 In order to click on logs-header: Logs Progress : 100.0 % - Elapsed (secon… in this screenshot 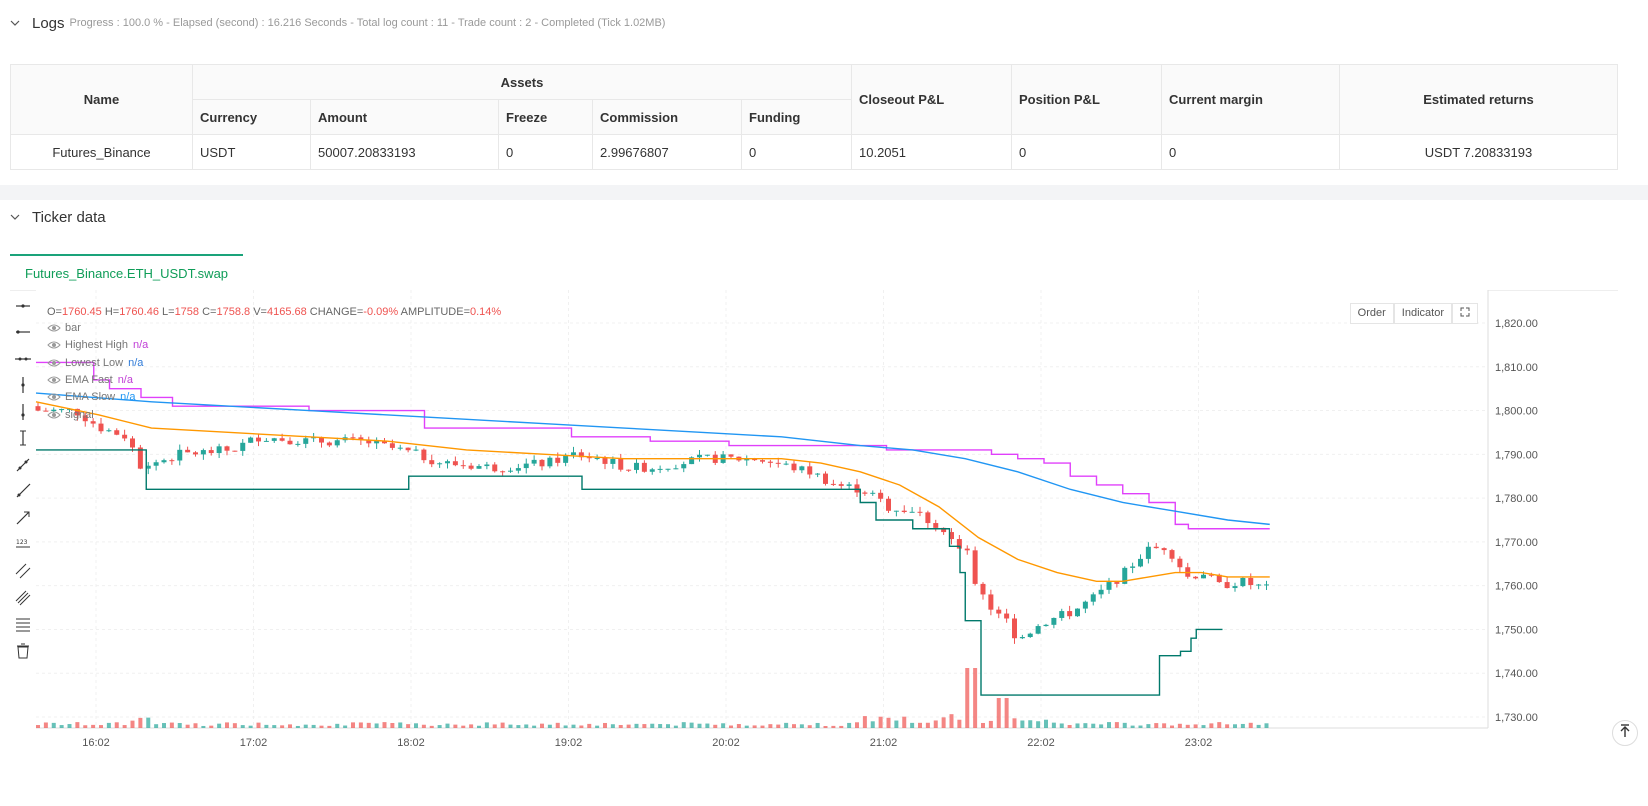, I will do `click(337, 23)`.